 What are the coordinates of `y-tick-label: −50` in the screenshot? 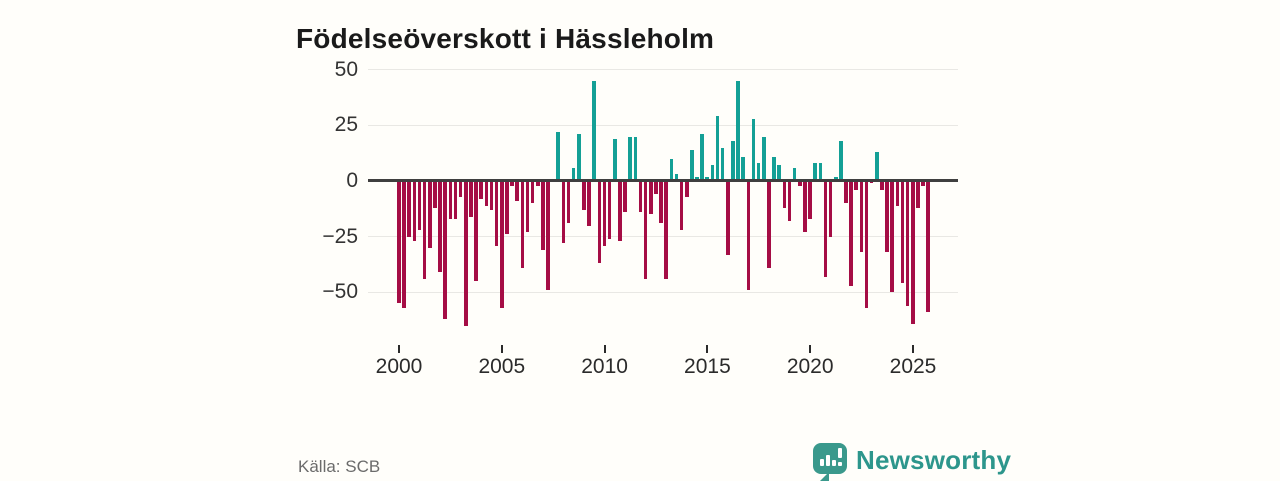 It's located at (340, 292).